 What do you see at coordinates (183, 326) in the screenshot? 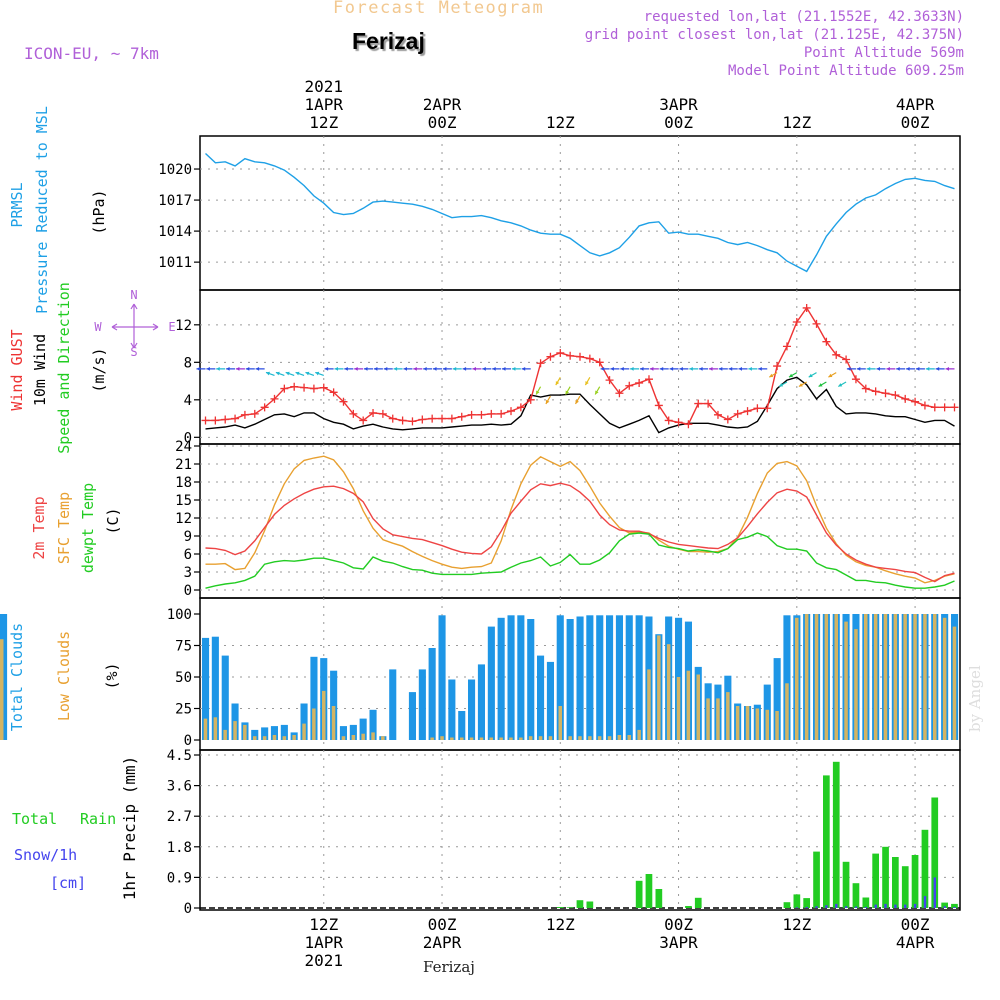
I see `y-tick-label: 12` at bounding box center [183, 326].